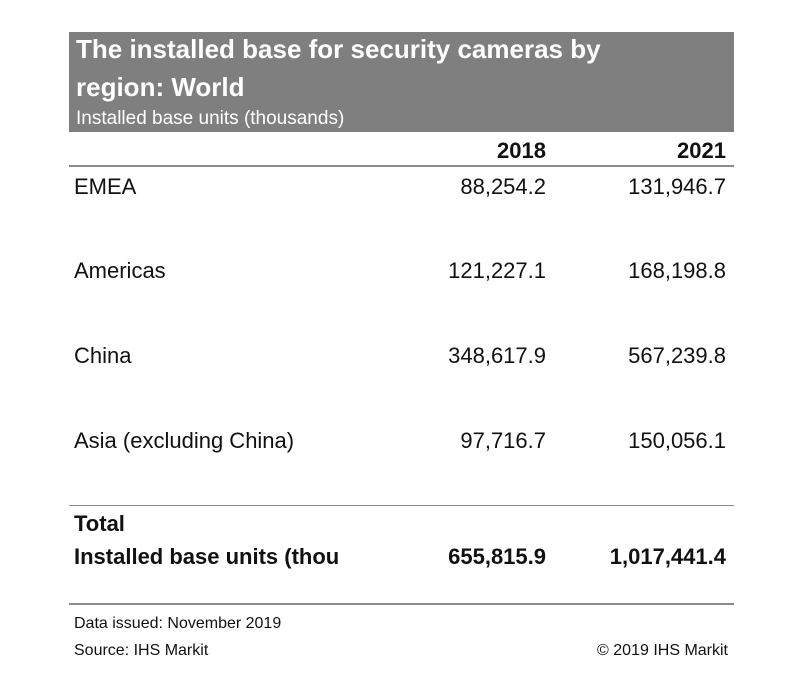 This screenshot has height=693, width=800. What do you see at coordinates (103, 355) in the screenshot?
I see `row-label: China` at bounding box center [103, 355].